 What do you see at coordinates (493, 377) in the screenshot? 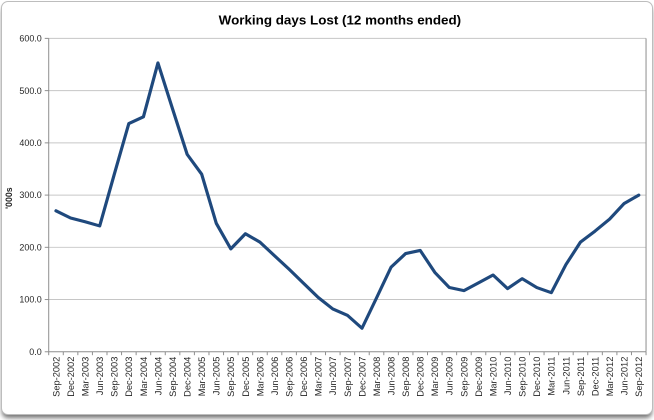
I see `x-tick-label: Mar-2010` at bounding box center [493, 377].